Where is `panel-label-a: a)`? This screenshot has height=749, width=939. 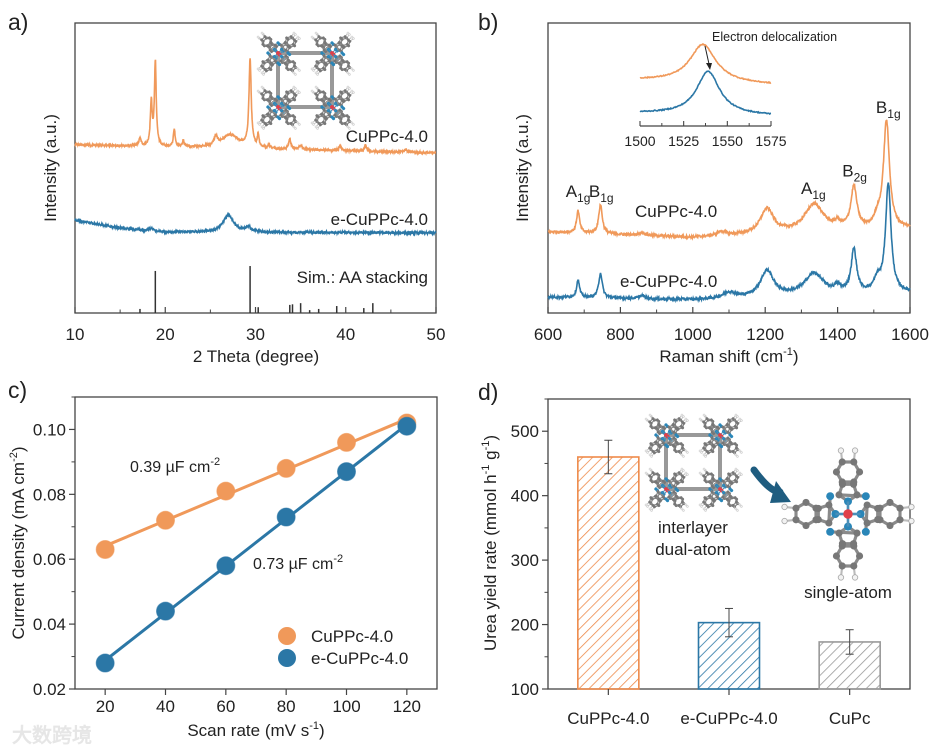 panel-label-a: a) is located at coordinates (18, 22).